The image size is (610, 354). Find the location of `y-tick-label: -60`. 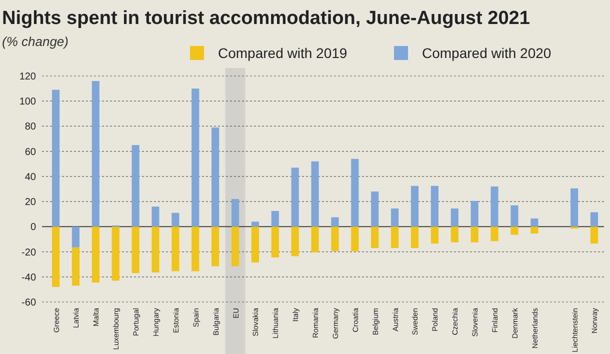

y-tick-label: -60 is located at coordinates (29, 303).